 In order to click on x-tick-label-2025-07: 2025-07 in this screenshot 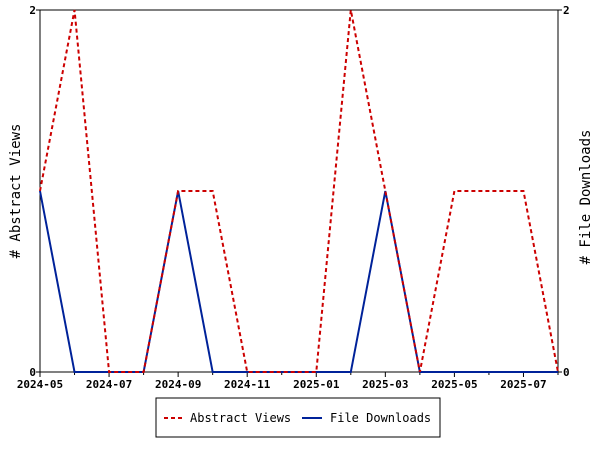, I will do `click(523, 384)`.